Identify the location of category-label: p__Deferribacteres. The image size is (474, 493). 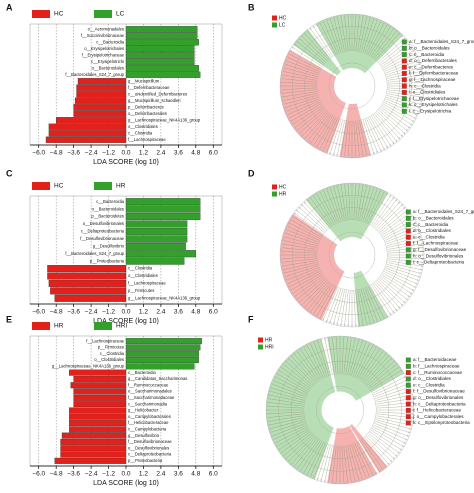
(146, 106).